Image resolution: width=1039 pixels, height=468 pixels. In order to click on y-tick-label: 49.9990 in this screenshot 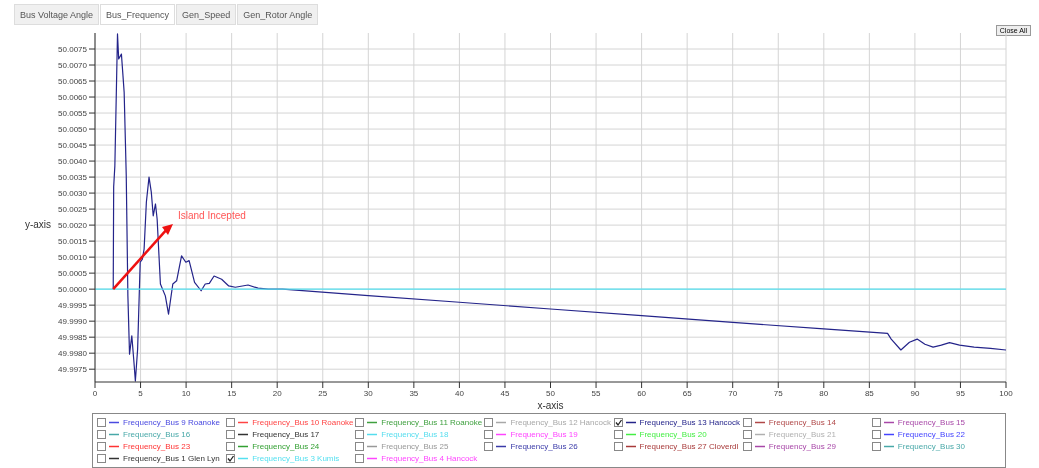, I will do `click(73, 322)`.